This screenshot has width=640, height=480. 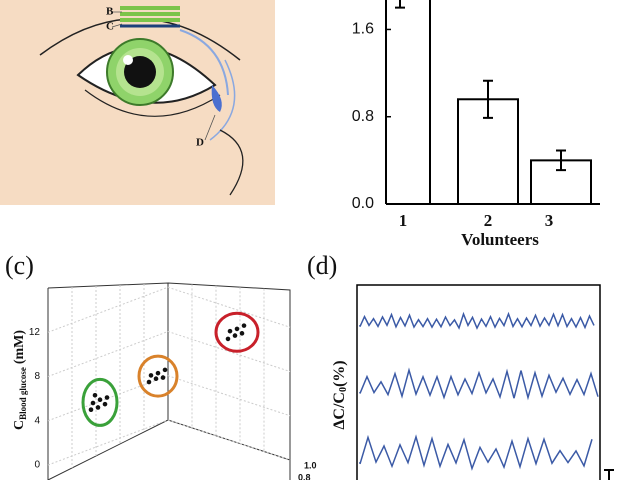 What do you see at coordinates (19, 265) in the screenshot?
I see `panel-label: (c)` at bounding box center [19, 265].